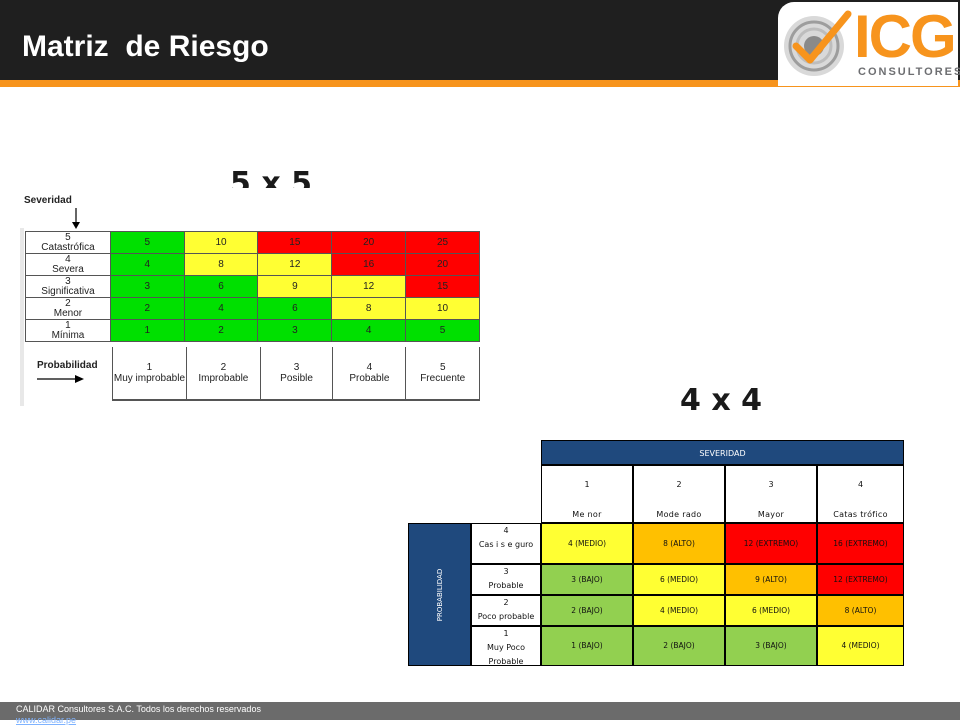  What do you see at coordinates (46, 720) in the screenshot?
I see `footer-website-link: www.calidar.pe` at bounding box center [46, 720].